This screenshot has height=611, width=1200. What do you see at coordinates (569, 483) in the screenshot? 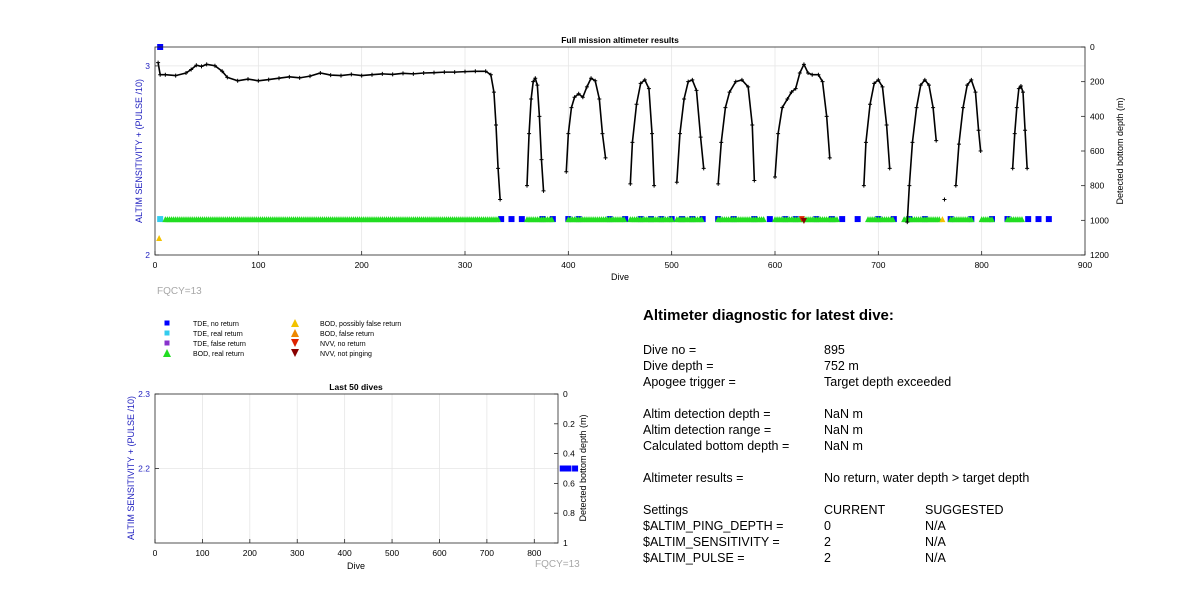
I see `y-tick-label-right: 0.6` at bounding box center [569, 483].